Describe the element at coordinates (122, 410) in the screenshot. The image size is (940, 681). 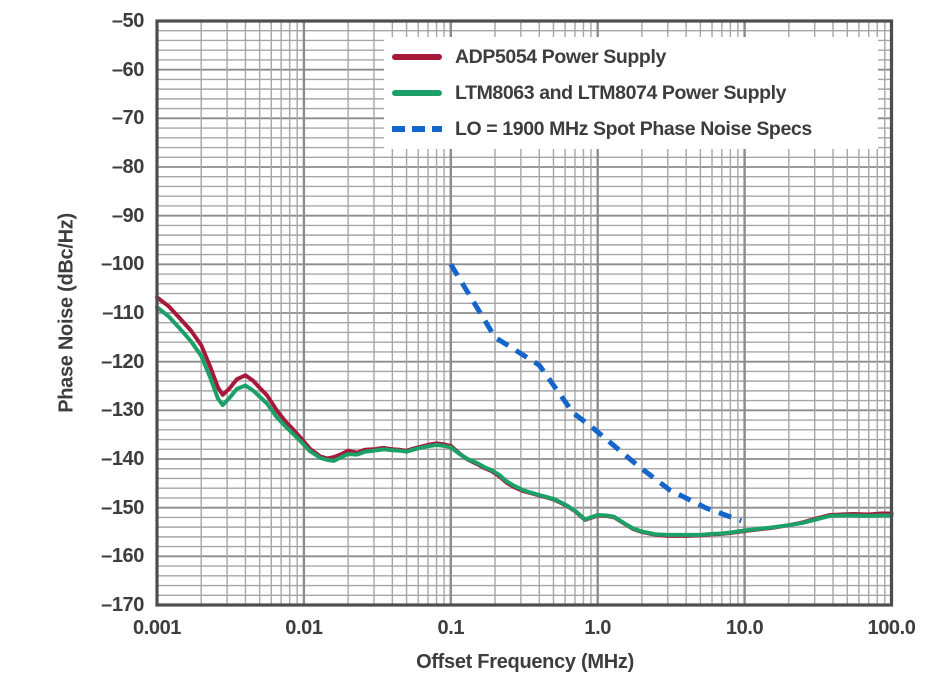
I see `y-tick-label: –130` at that location.